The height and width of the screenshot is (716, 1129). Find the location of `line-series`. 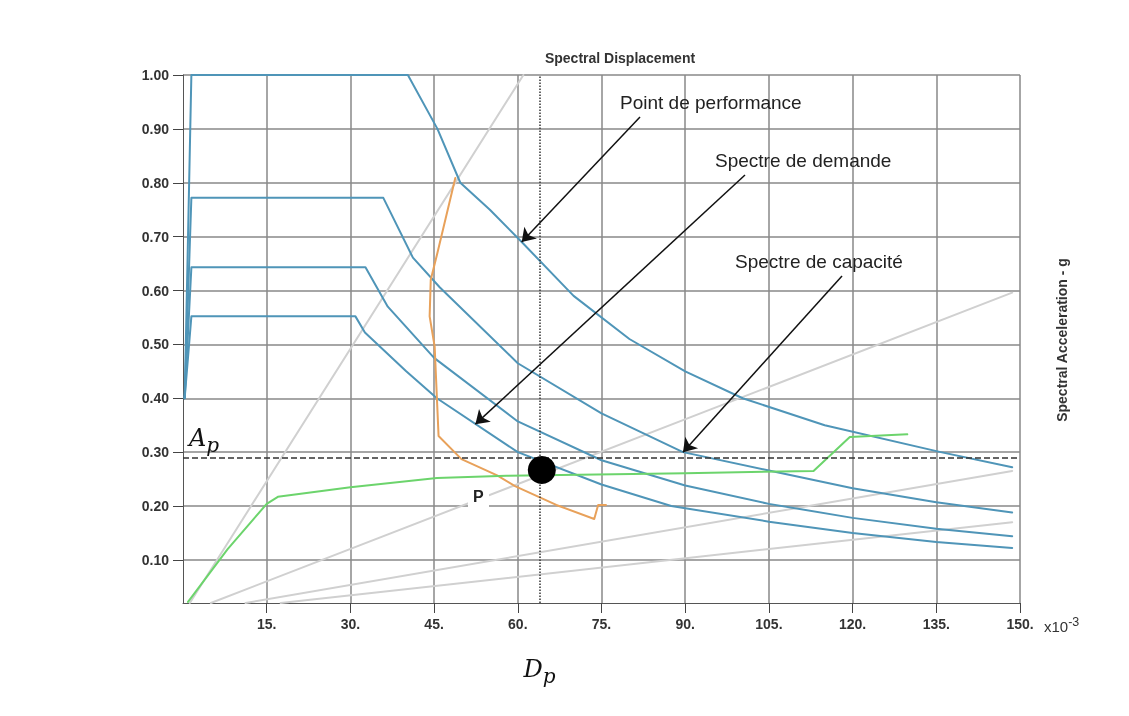

line-series is located at coordinates (517, 348).